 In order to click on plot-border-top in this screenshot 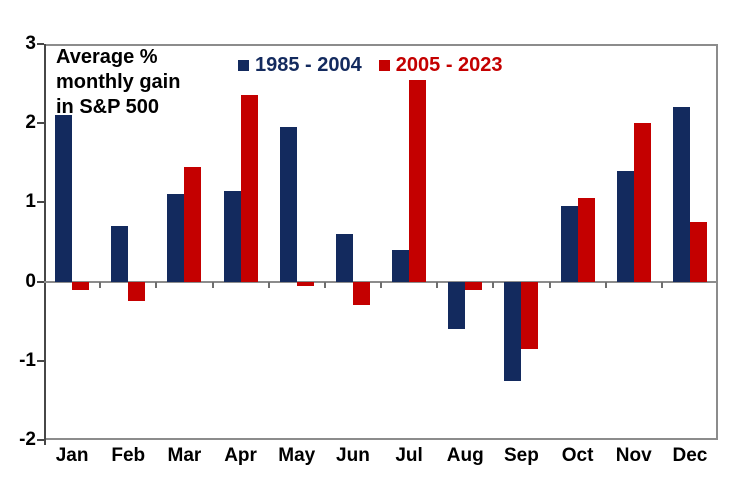, I will do `click(381, 45)`.